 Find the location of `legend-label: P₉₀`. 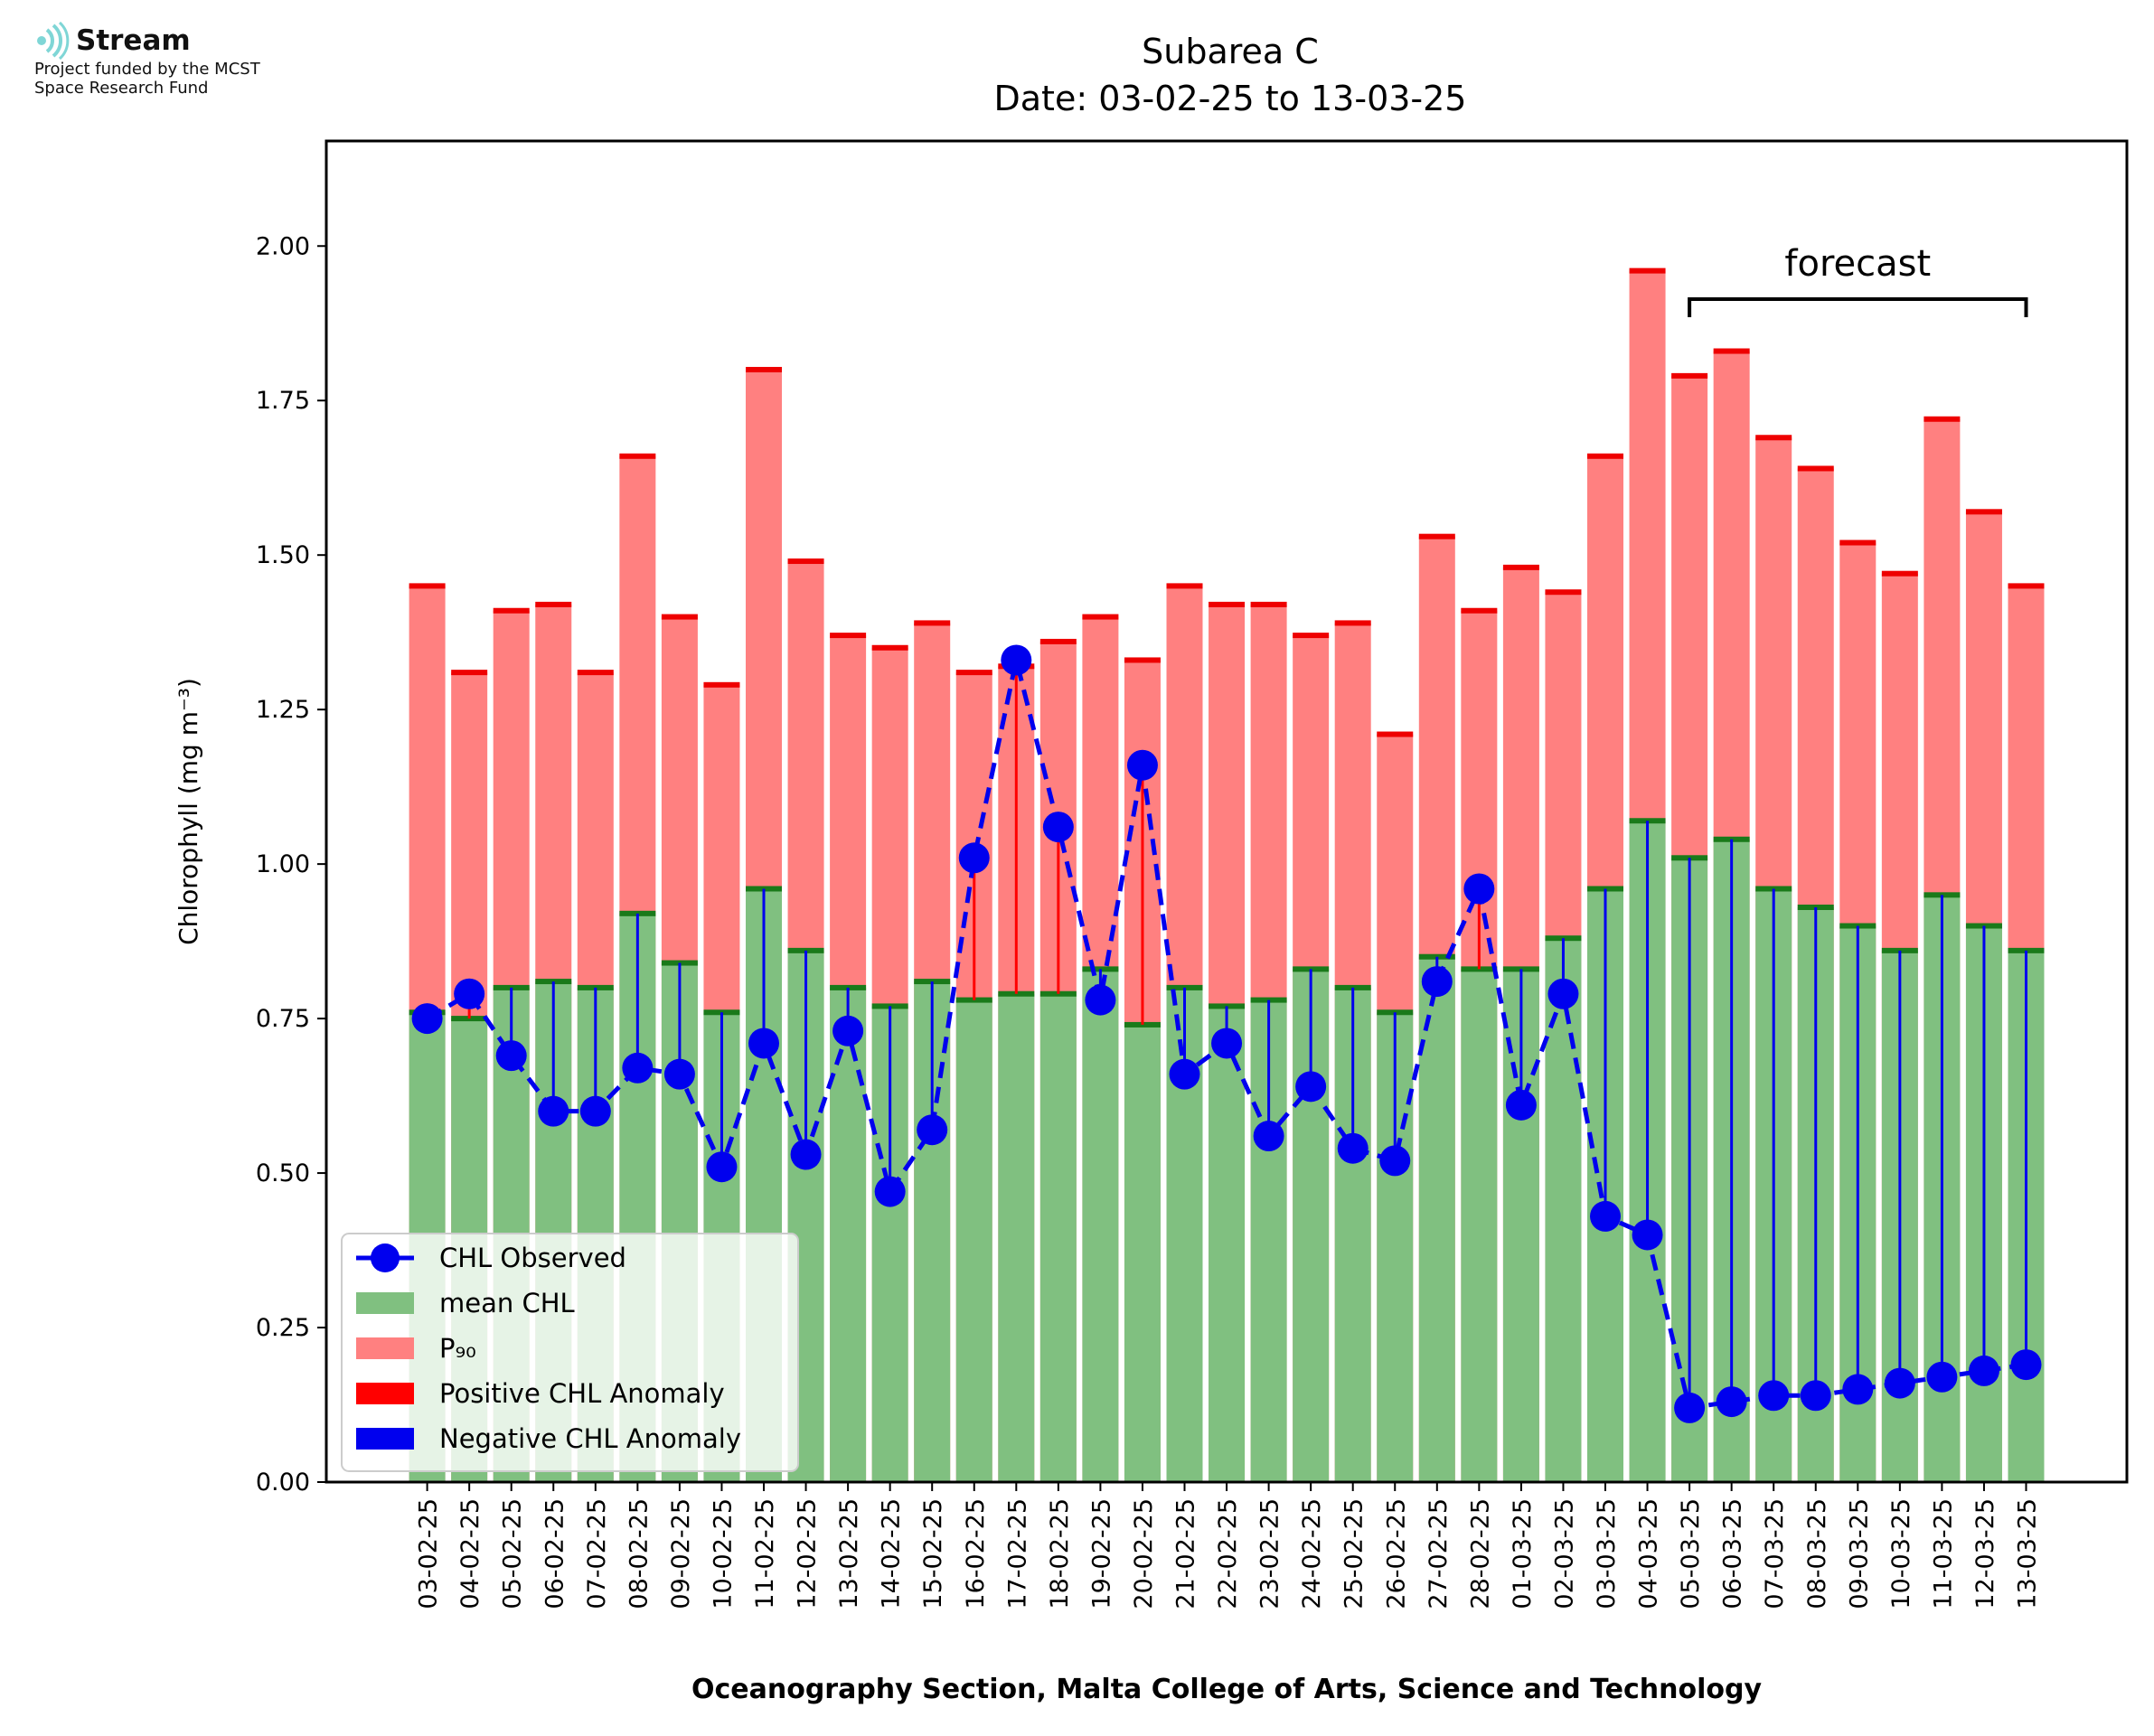

legend-label: P₉₀ is located at coordinates (457, 1349).